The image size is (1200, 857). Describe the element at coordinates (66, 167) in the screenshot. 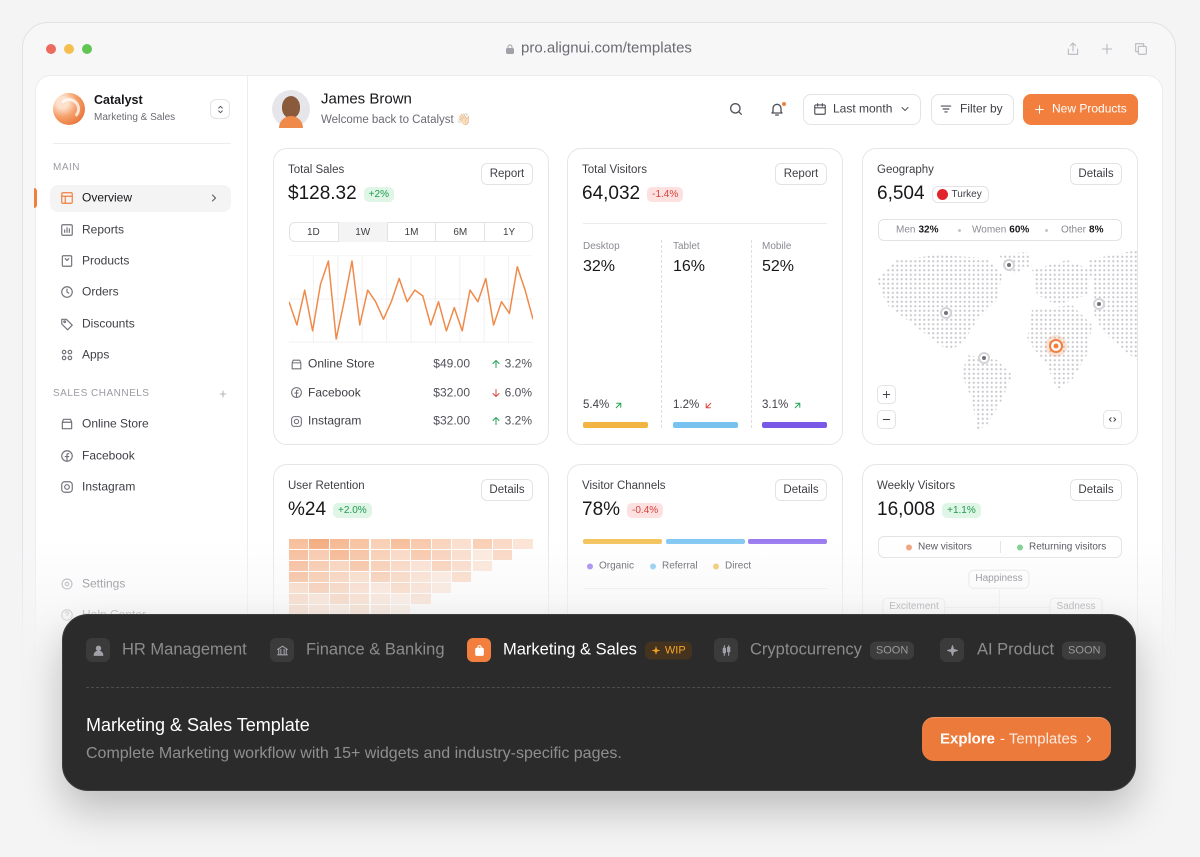

I see `section-label: MAIN` at that location.